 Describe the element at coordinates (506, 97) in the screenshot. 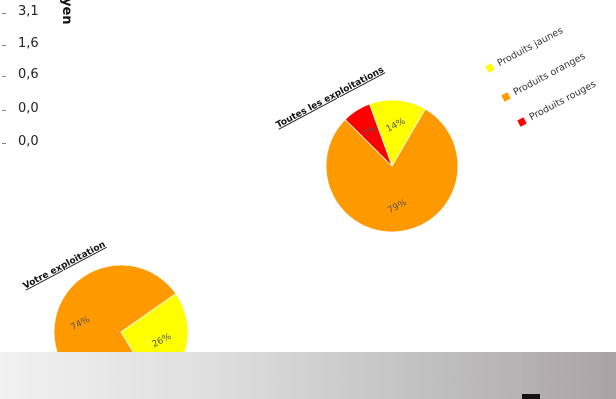

I see `legend-swatch-produits-oranges` at that location.